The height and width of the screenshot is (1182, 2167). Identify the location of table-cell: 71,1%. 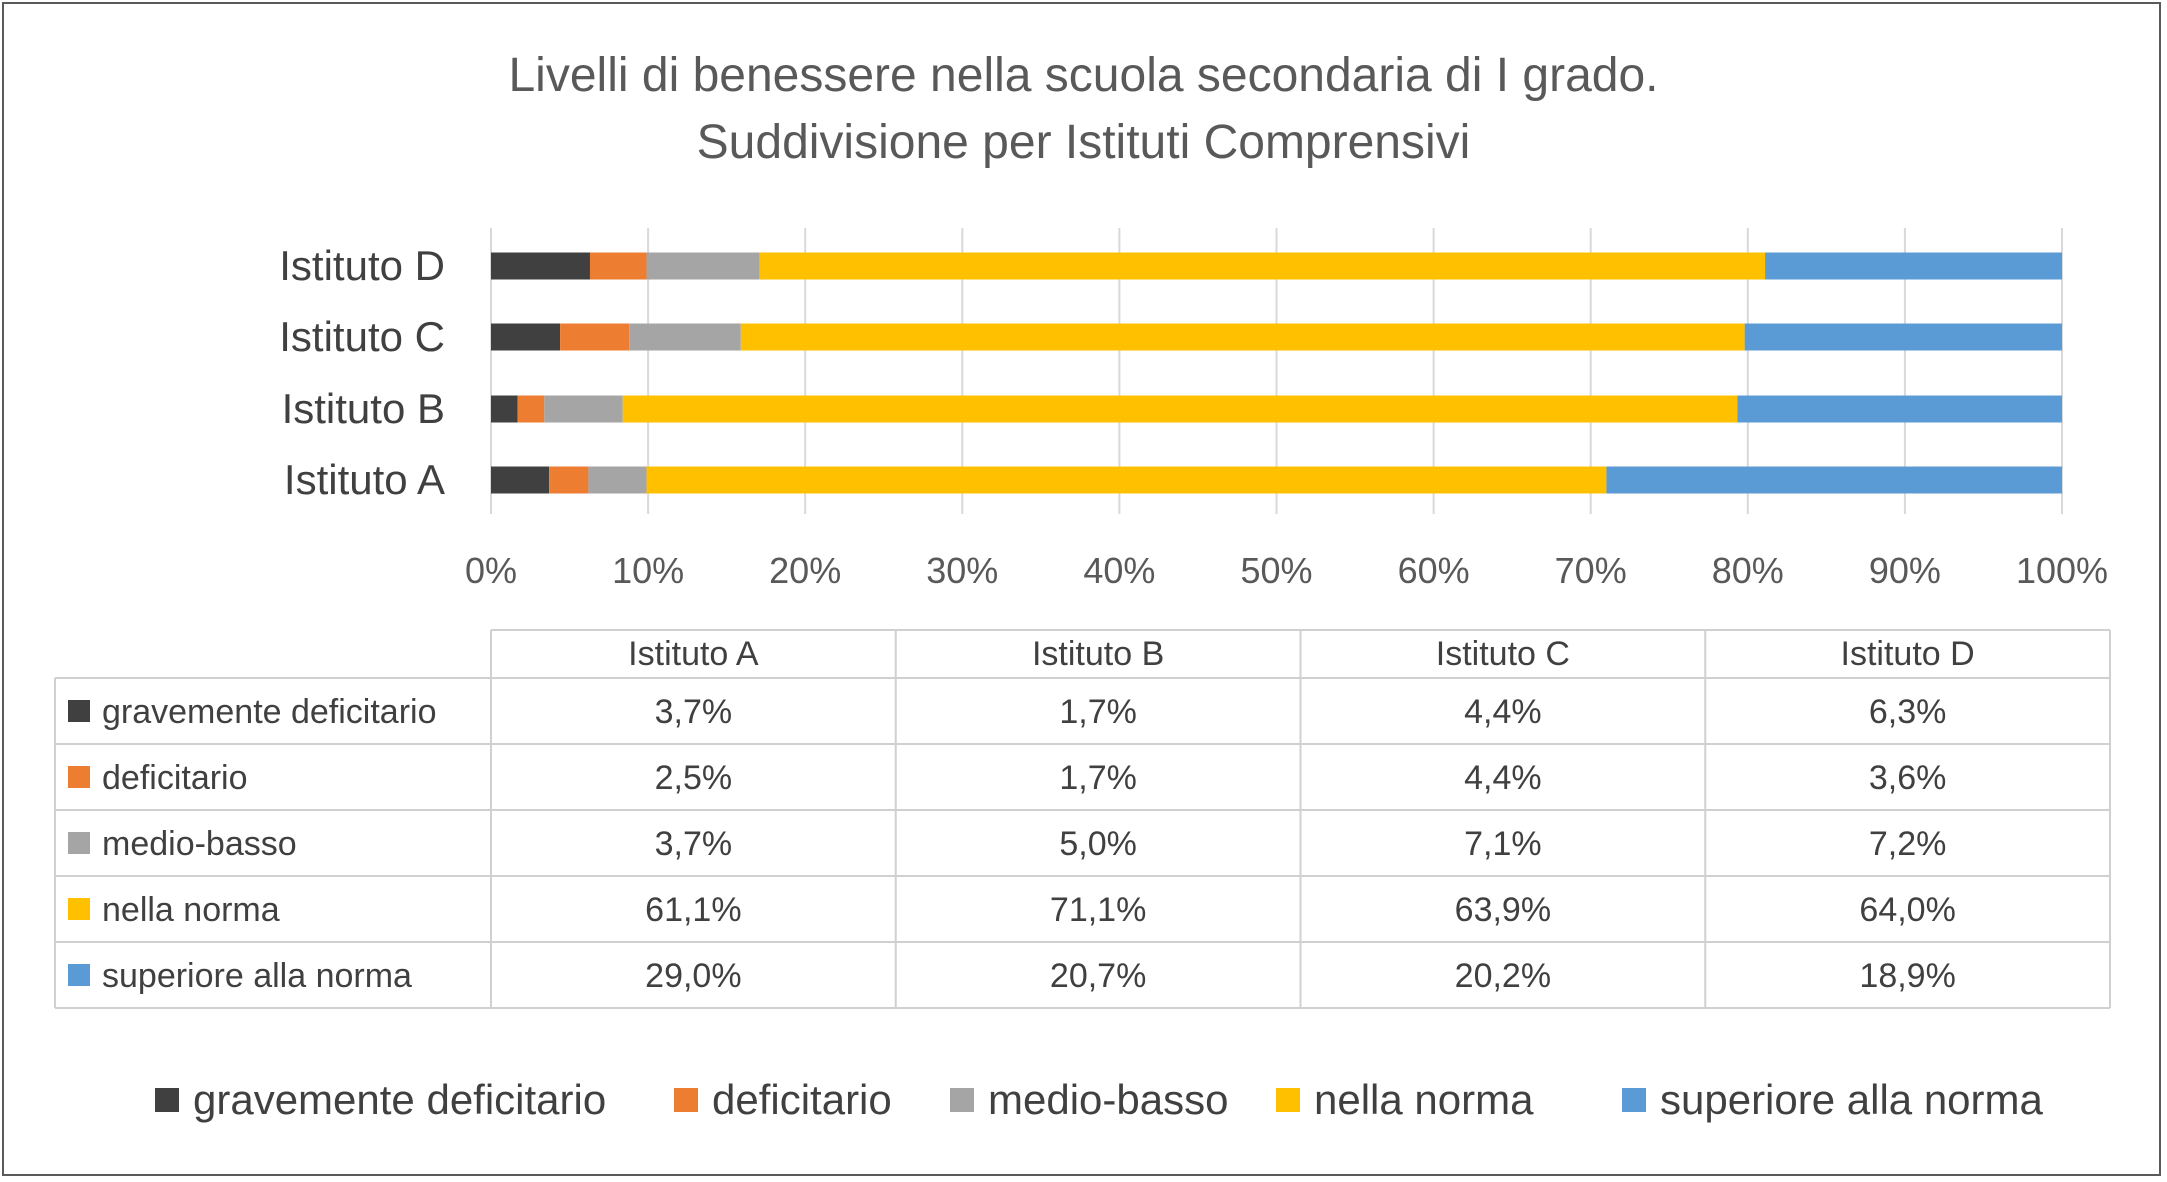
(1098, 910).